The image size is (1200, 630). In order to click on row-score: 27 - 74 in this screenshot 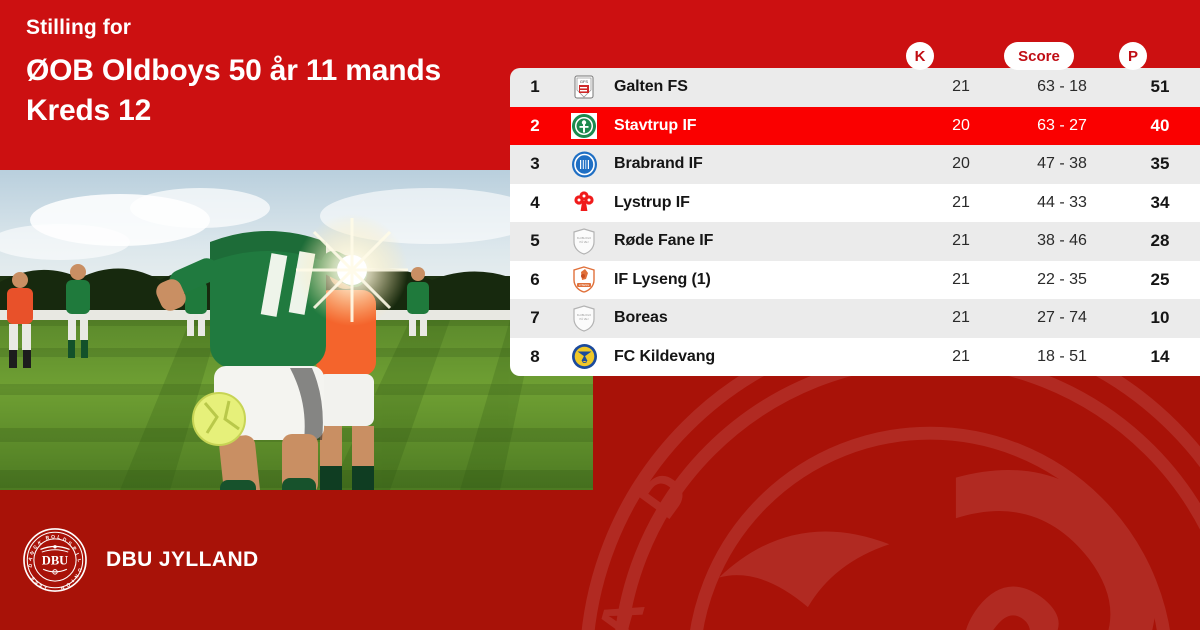, I will do `click(1062, 318)`.